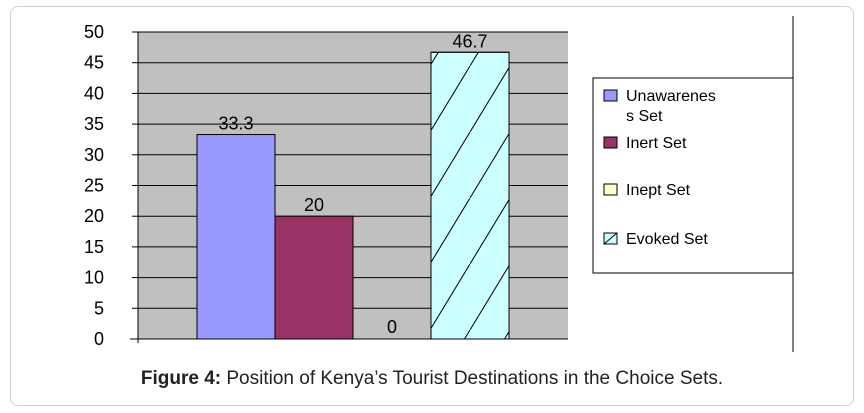  What do you see at coordinates (94, 32) in the screenshot?
I see `y-tick-label: 50` at bounding box center [94, 32].